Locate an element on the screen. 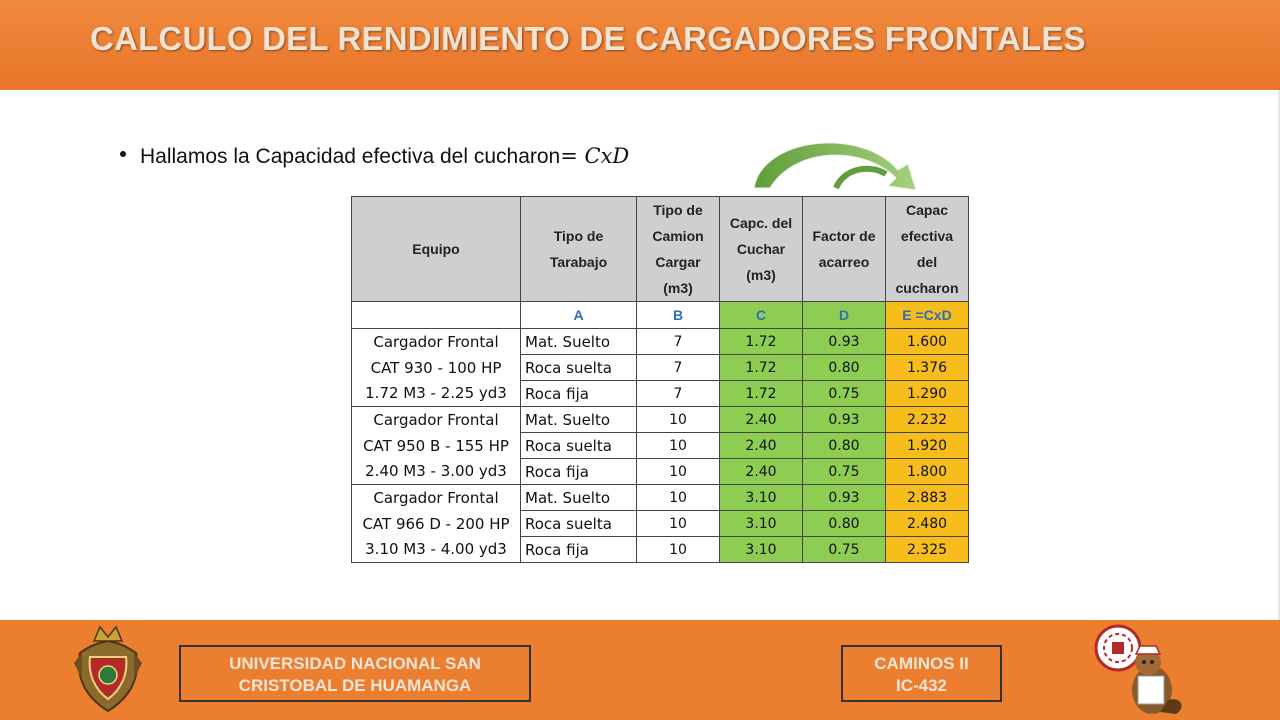 The height and width of the screenshot is (720, 1280). capac-cell: 2.480 is located at coordinates (927, 523).